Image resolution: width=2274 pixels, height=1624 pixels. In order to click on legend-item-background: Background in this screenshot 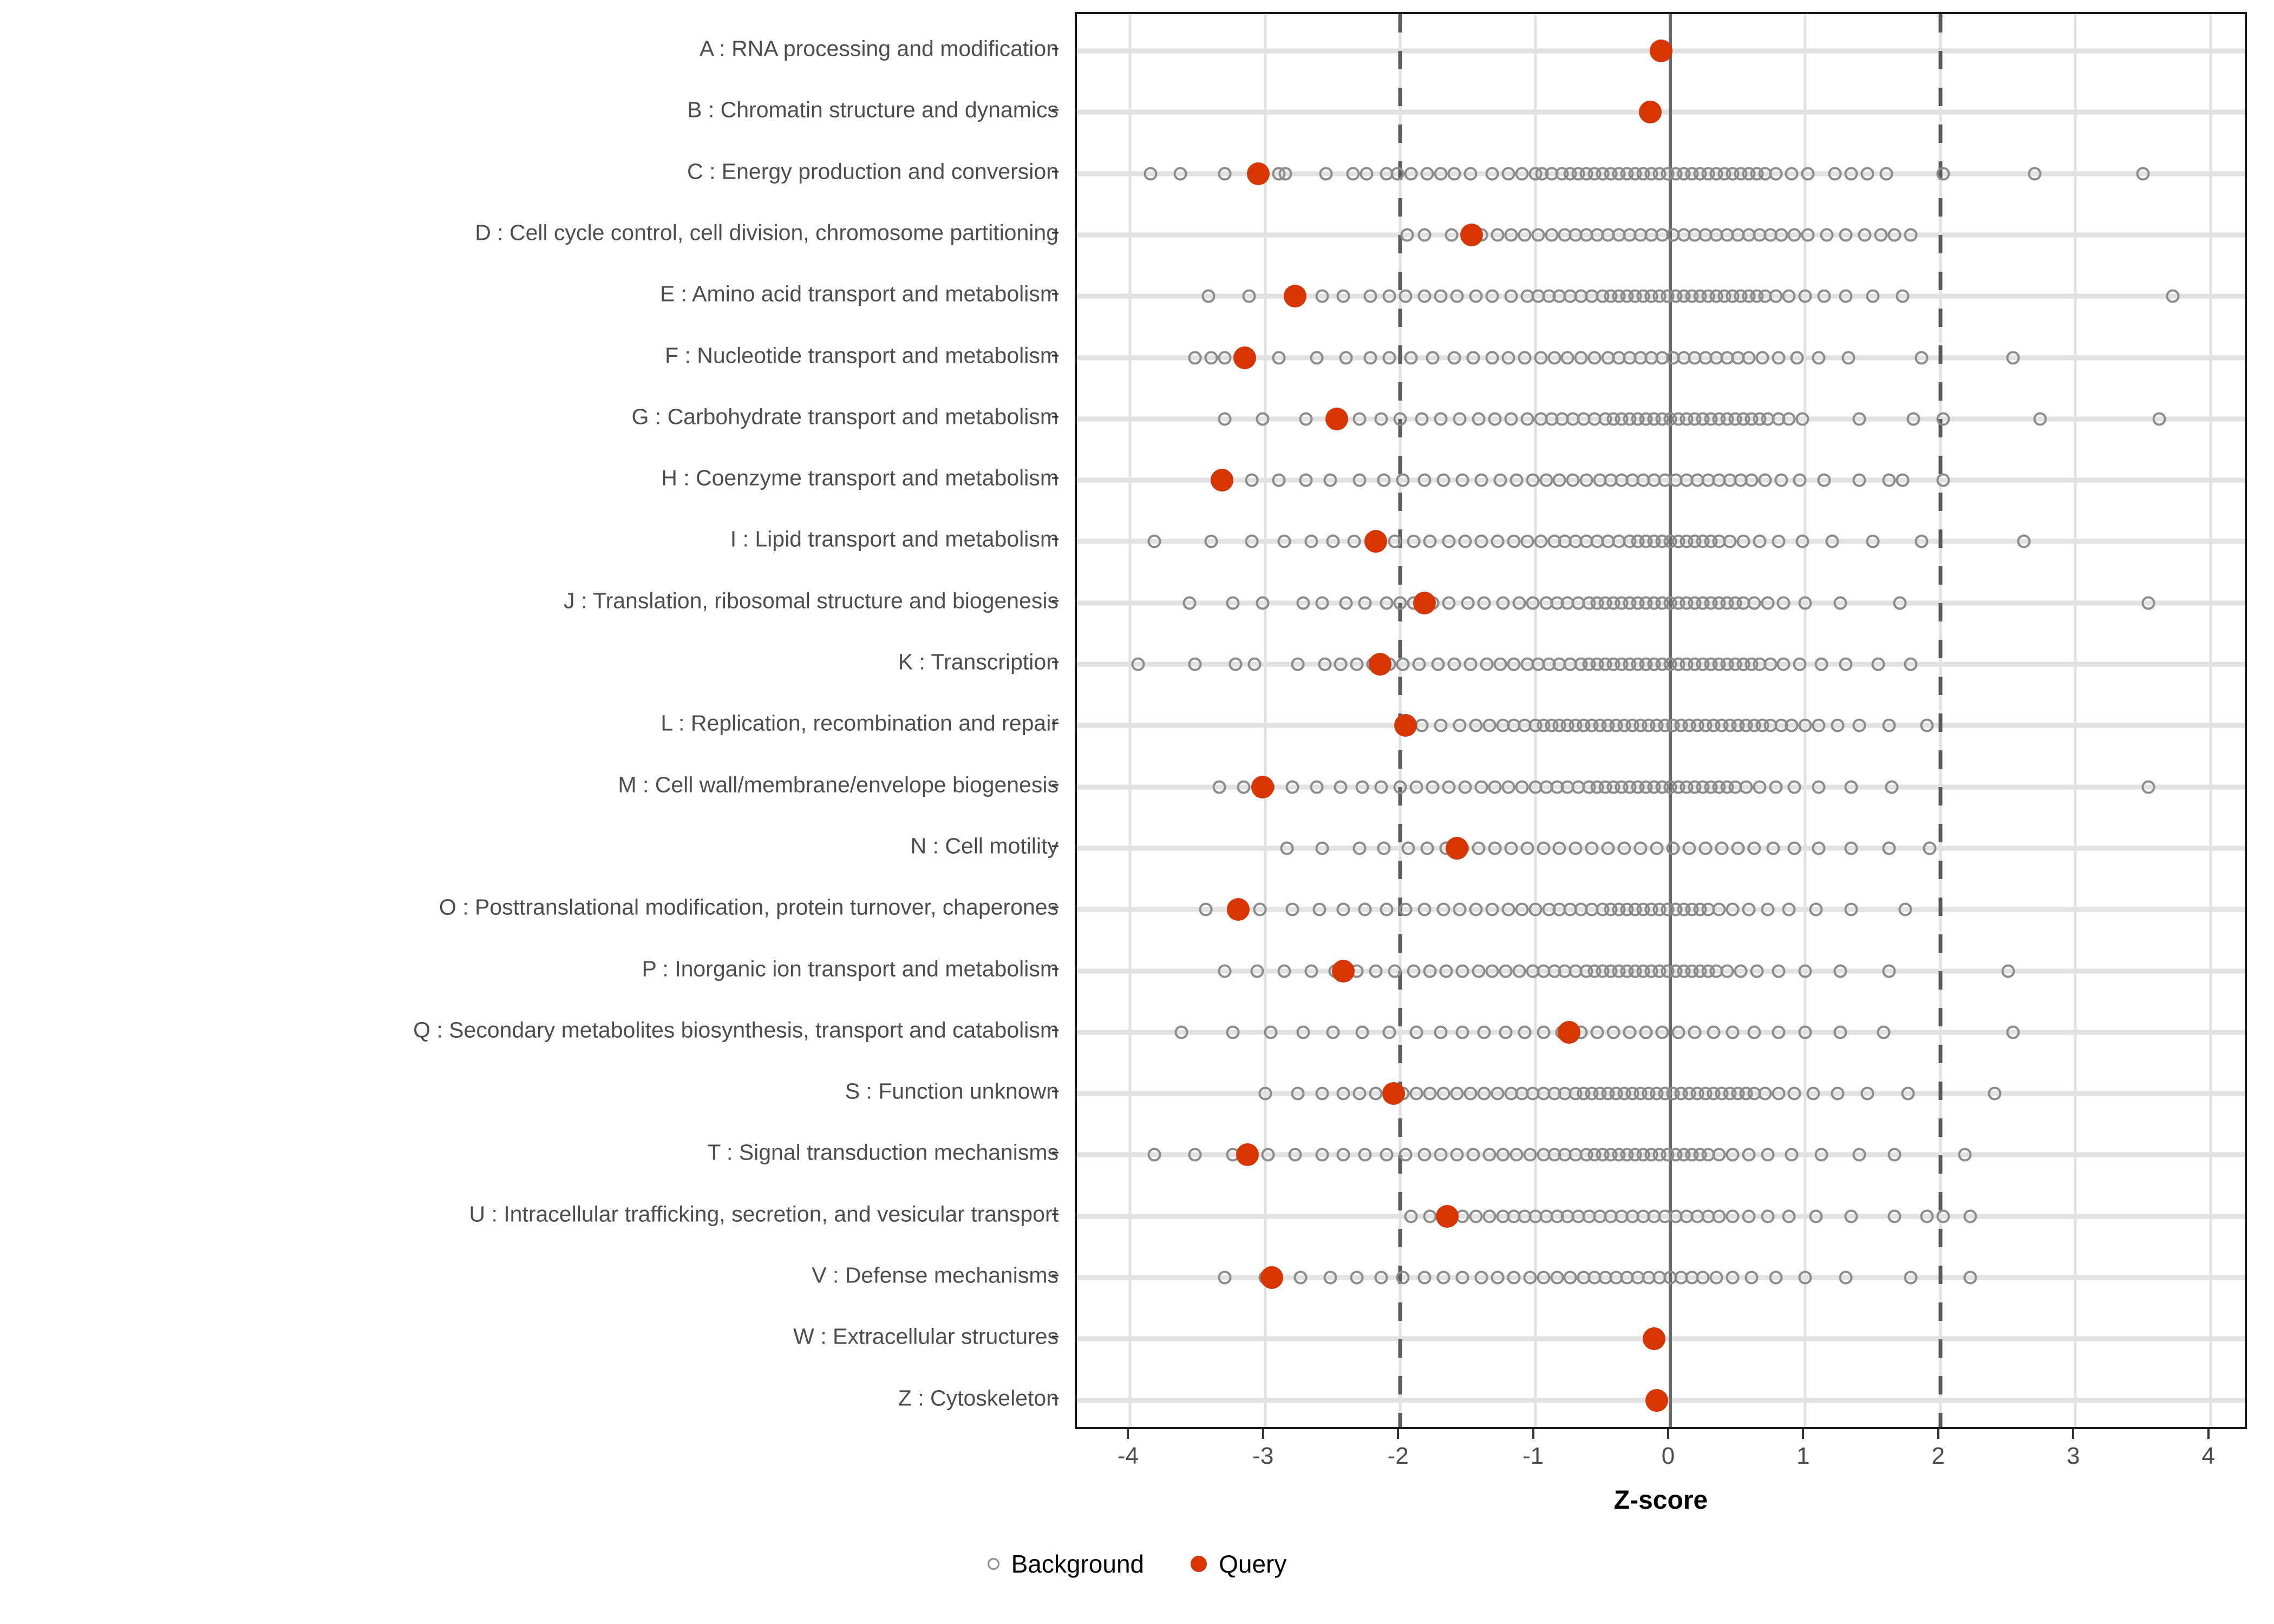, I will do `click(1066, 1564)`.